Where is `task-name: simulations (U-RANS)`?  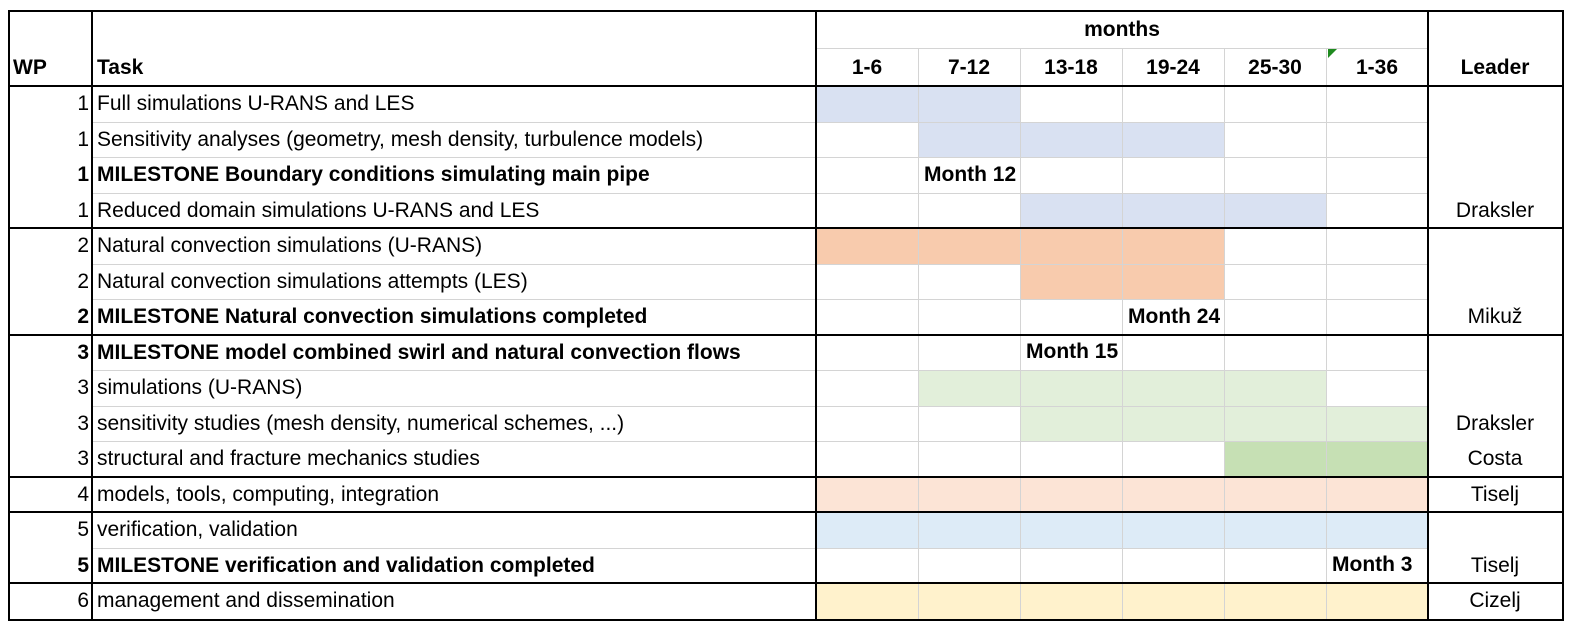
task-name: simulations (U-RANS) is located at coordinates (200, 388).